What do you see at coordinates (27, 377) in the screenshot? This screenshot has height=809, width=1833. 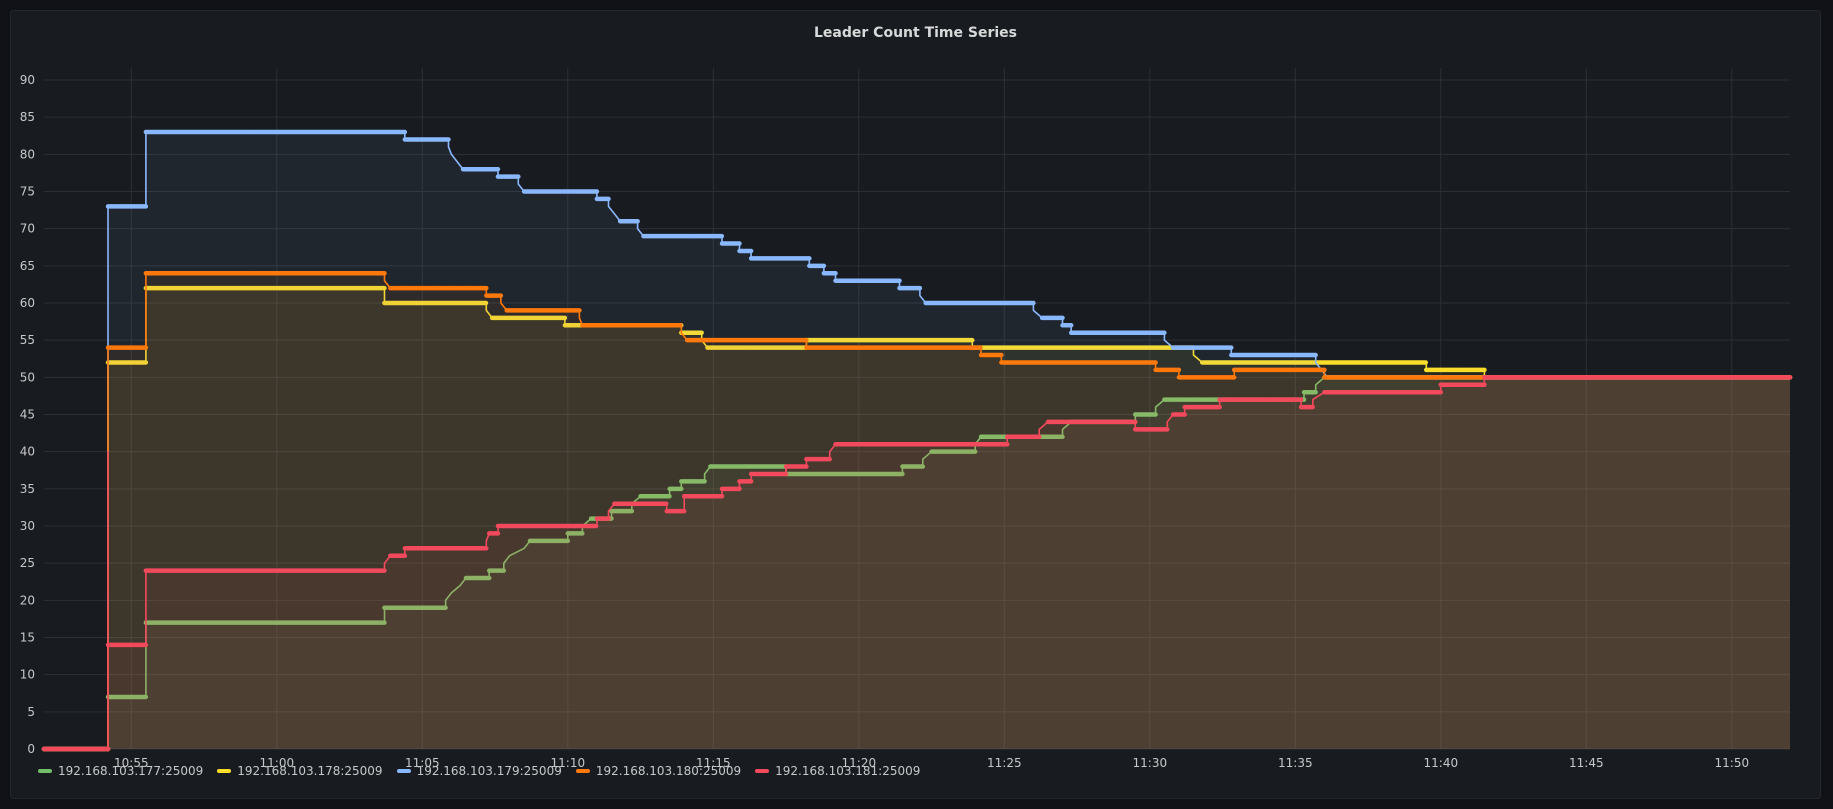 I see `y-tick-label: 50` at bounding box center [27, 377].